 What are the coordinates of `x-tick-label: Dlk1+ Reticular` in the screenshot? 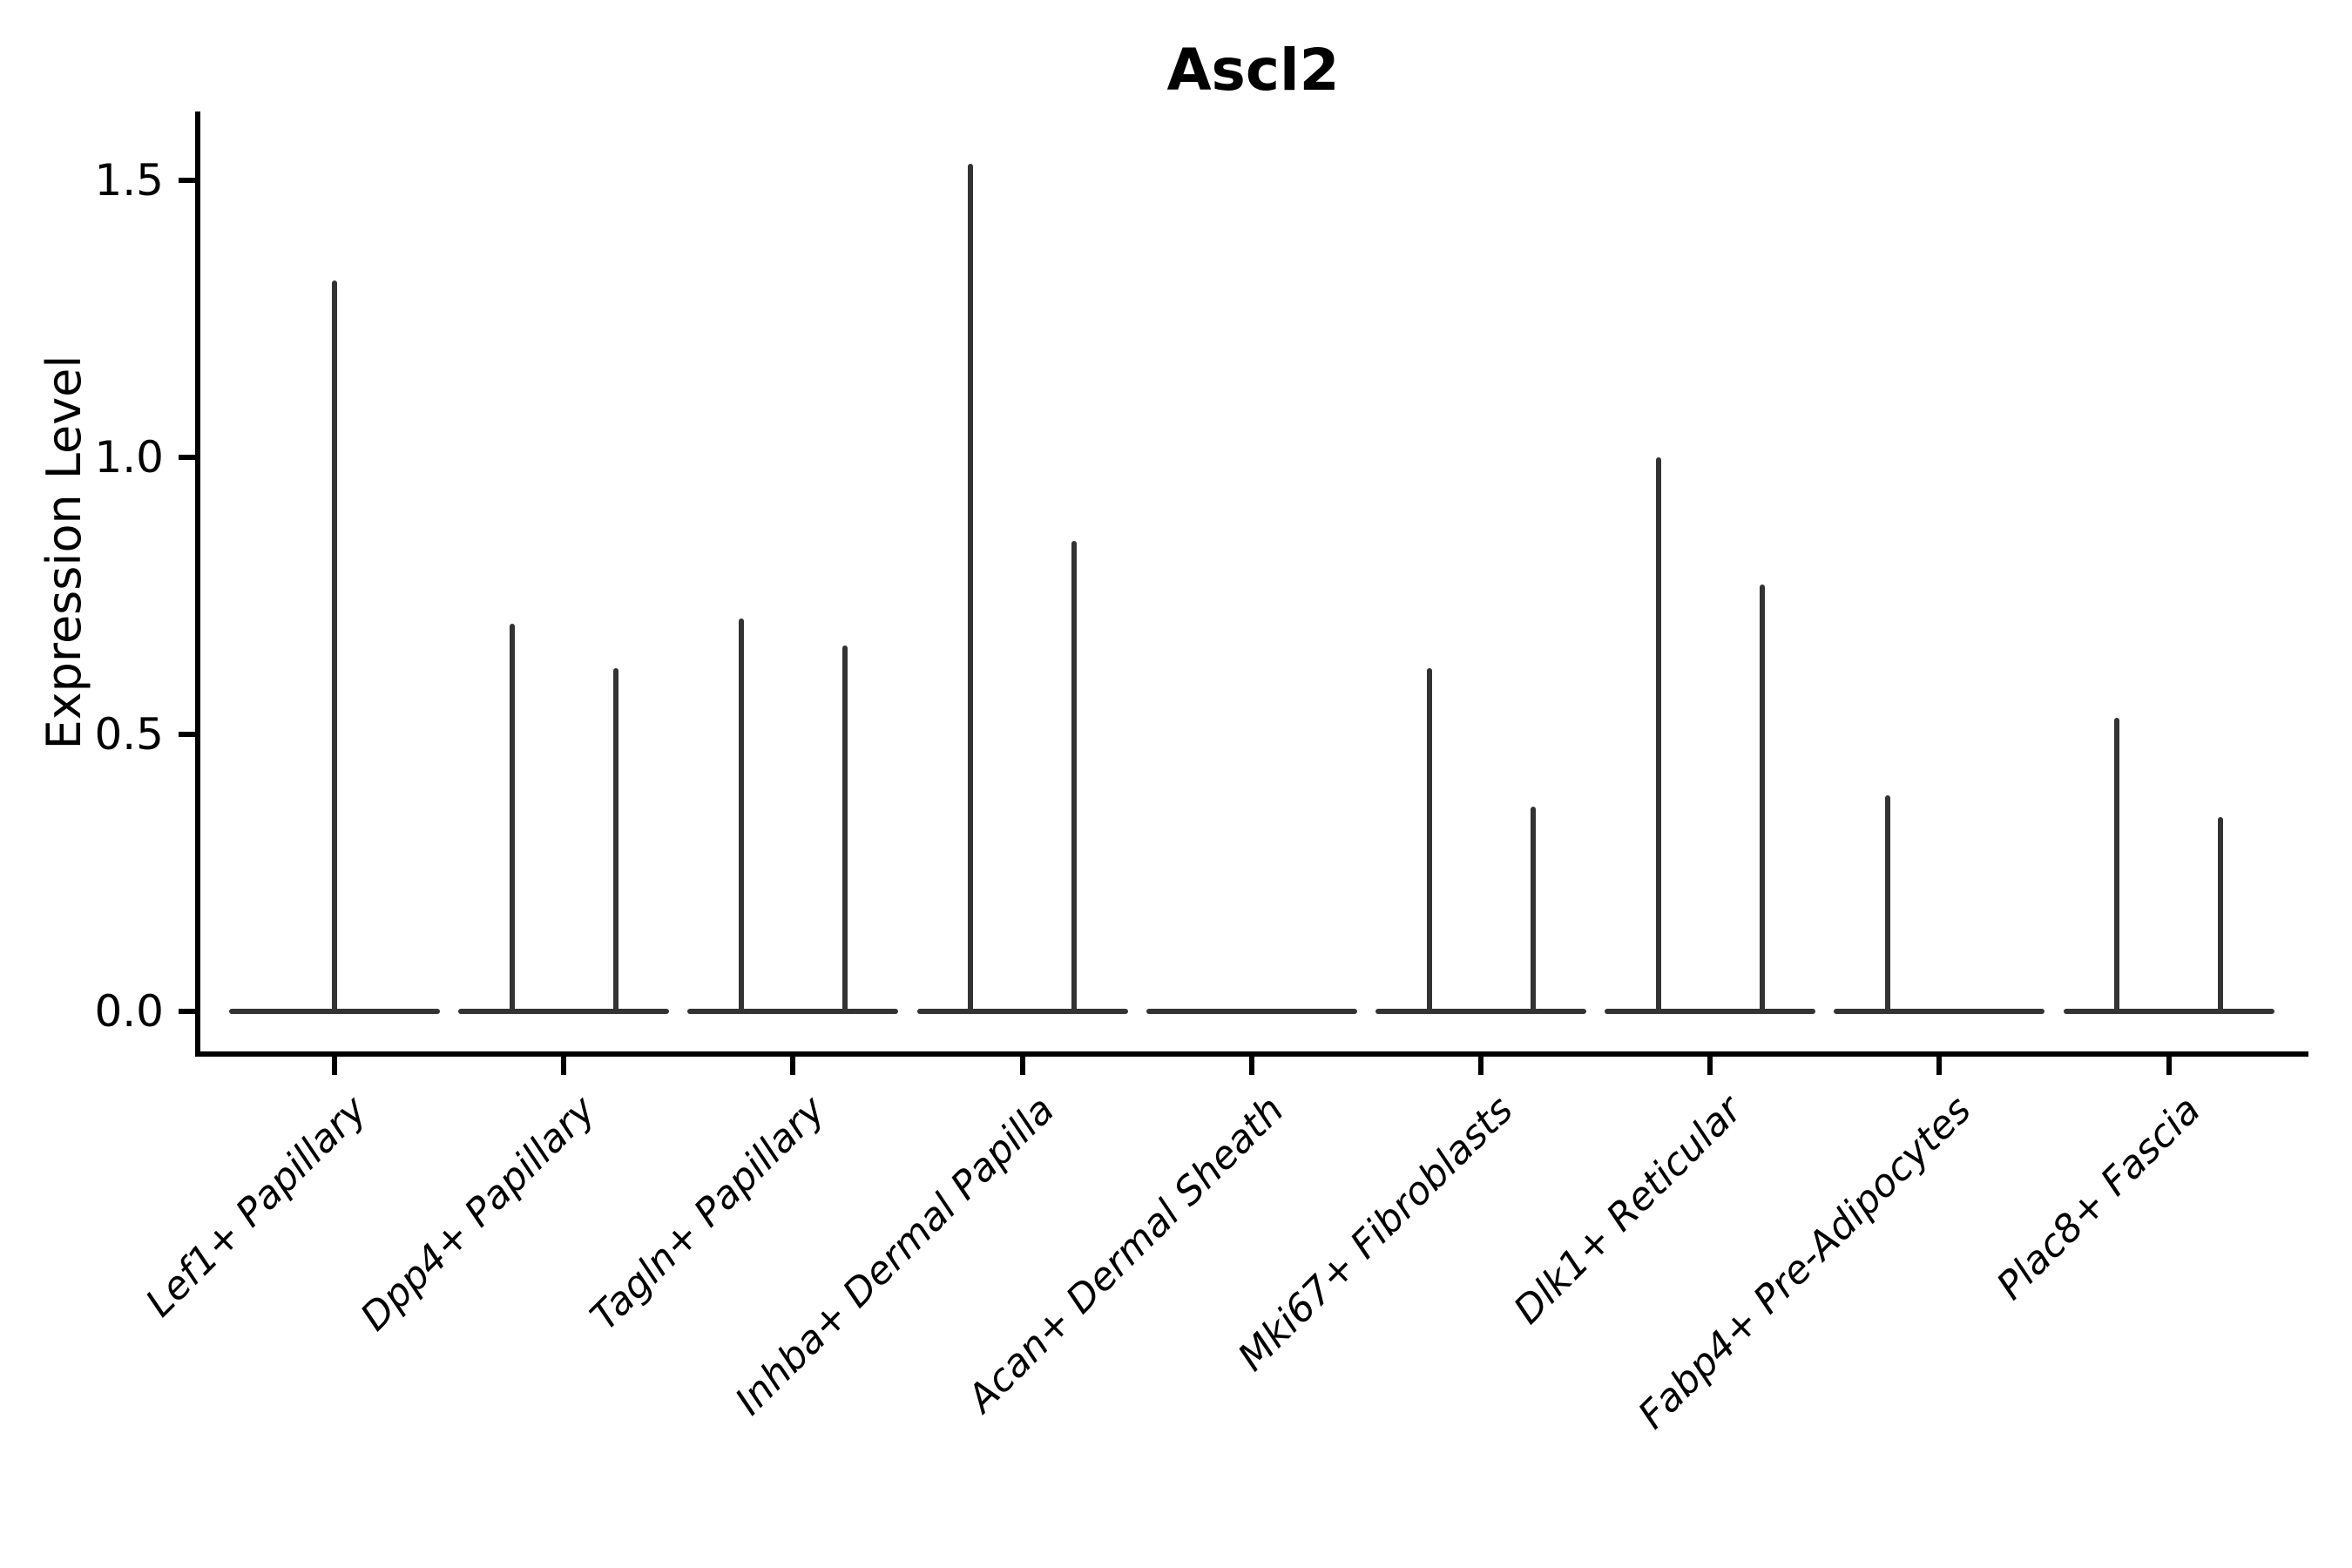 It's located at (1628, 1210).